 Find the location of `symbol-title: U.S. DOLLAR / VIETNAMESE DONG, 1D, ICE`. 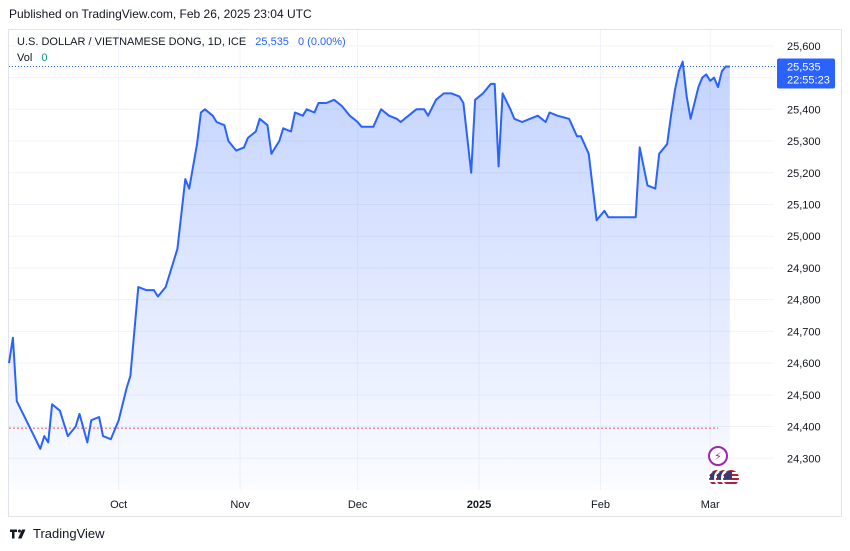

symbol-title: U.S. DOLLAR / VIETNAMESE DONG, 1D, ICE is located at coordinates (132, 42).